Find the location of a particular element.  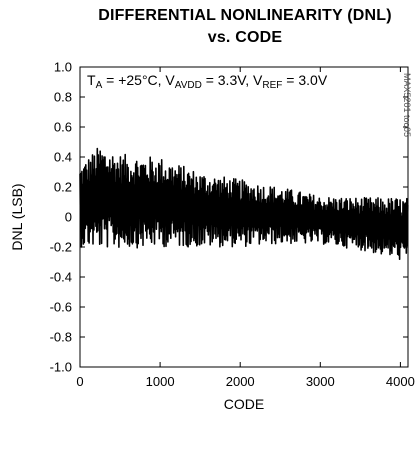

cond-ta: T is located at coordinates (91, 80).